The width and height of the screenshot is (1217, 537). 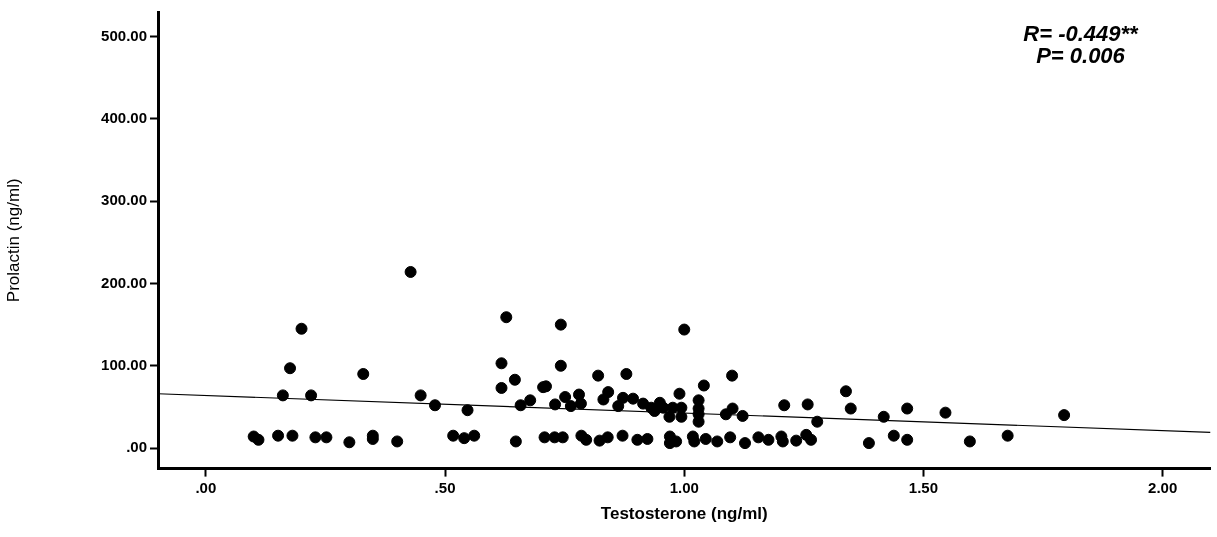 I want to click on y-axis-title: Prolactin (ng/ml), so click(x=13, y=240).